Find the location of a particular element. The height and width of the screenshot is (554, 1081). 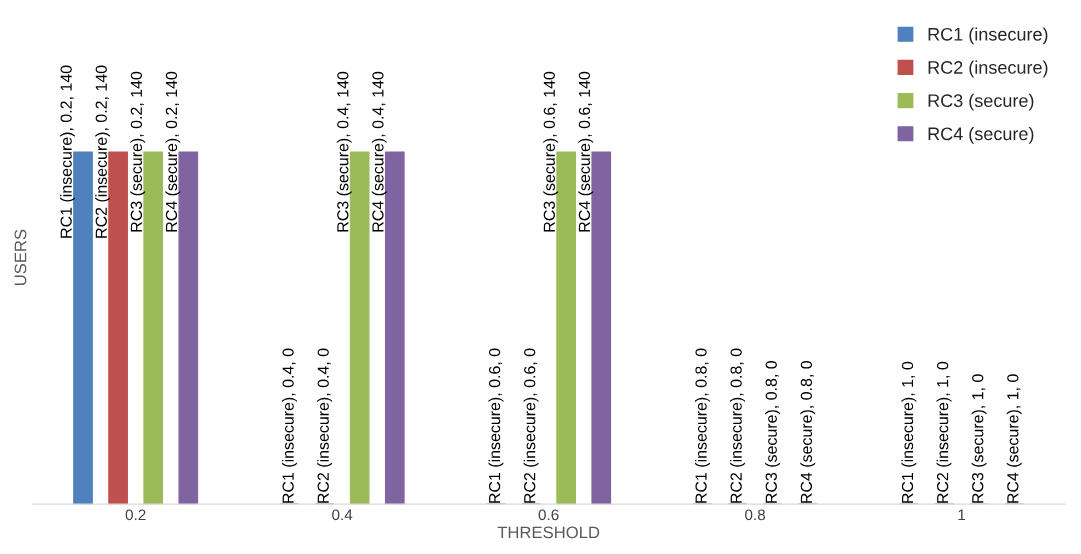

x-tick-label: 1 is located at coordinates (962, 515).